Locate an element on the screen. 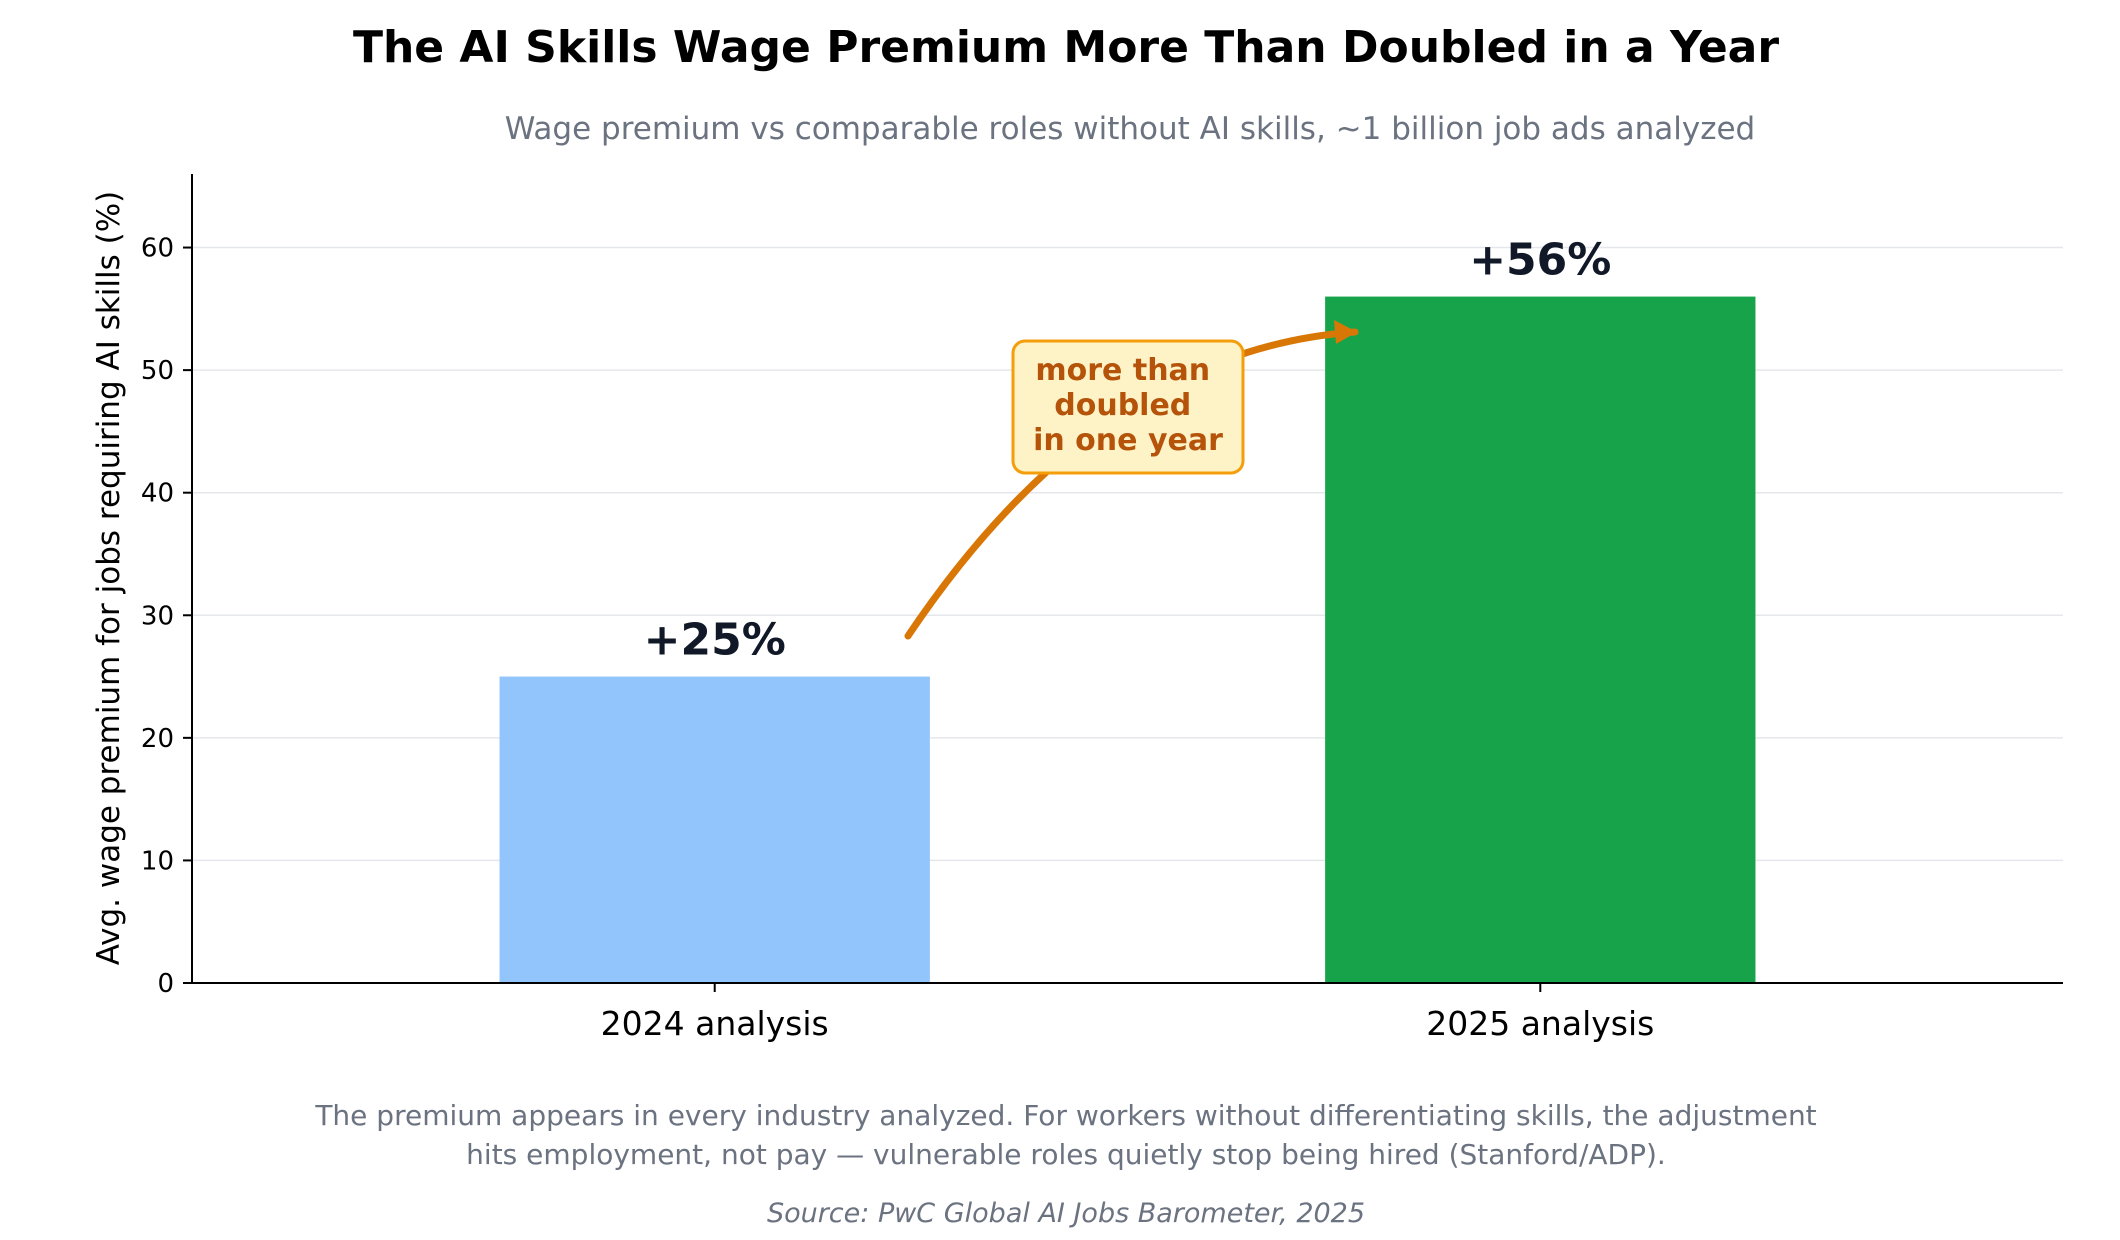 This screenshot has width=2120, height=1240. x-tick-label: 2025 analysis is located at coordinates (1540, 1023).